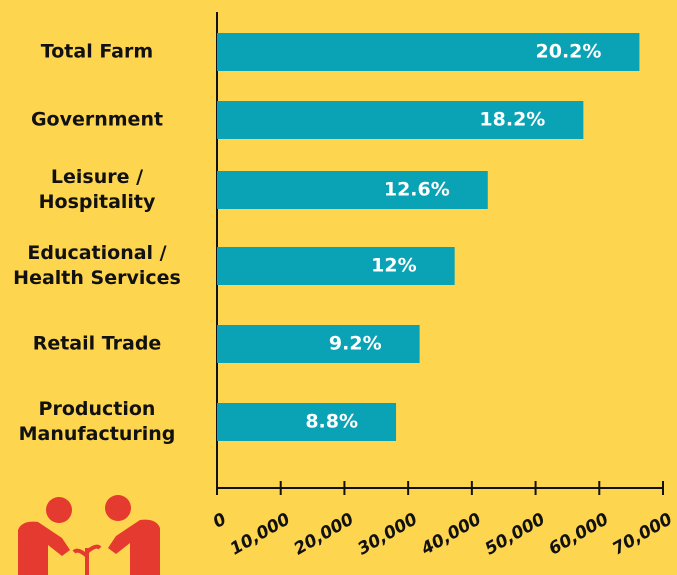 This screenshot has height=575, width=677. What do you see at coordinates (97, 343) in the screenshot?
I see `category-label: Retail Trade` at bounding box center [97, 343].